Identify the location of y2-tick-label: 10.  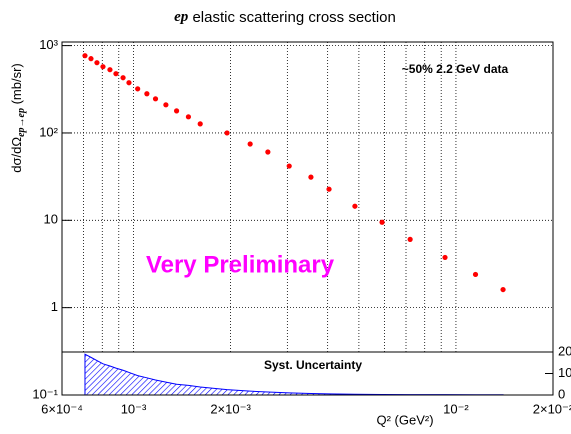
(564, 372).